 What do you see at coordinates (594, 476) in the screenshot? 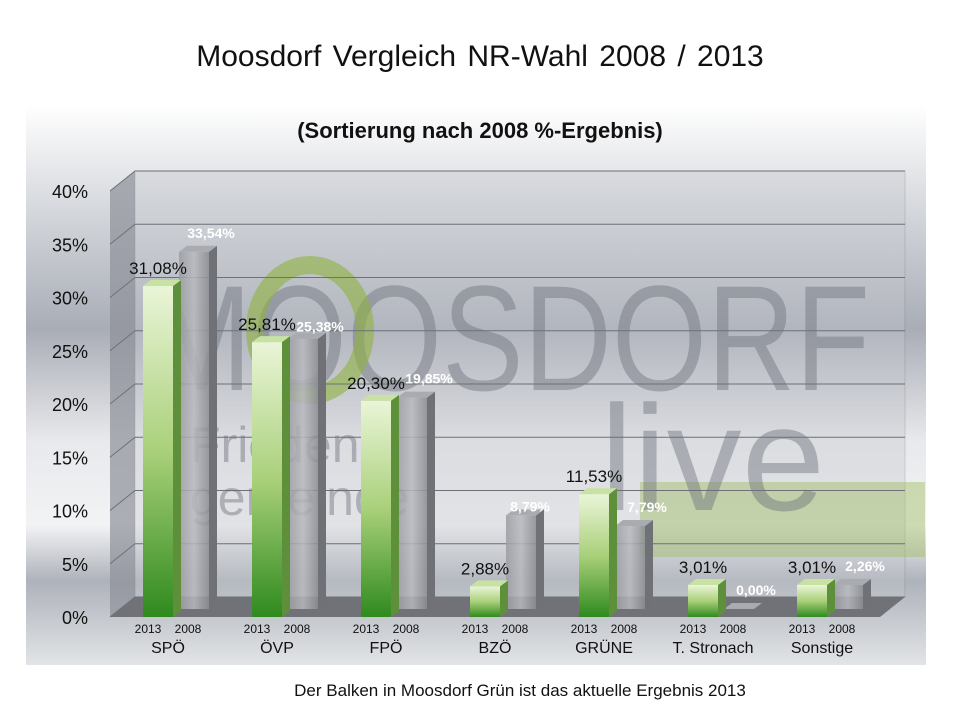
I see `data-label-2013: 11,53%` at bounding box center [594, 476].